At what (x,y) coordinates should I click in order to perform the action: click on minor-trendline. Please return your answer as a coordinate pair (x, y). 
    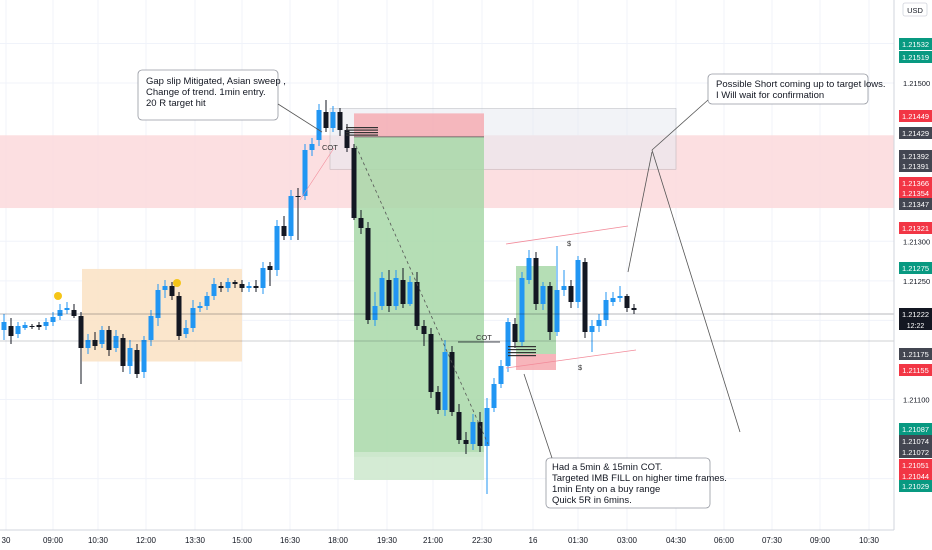
    Looking at the image, I should click on (317, 174).